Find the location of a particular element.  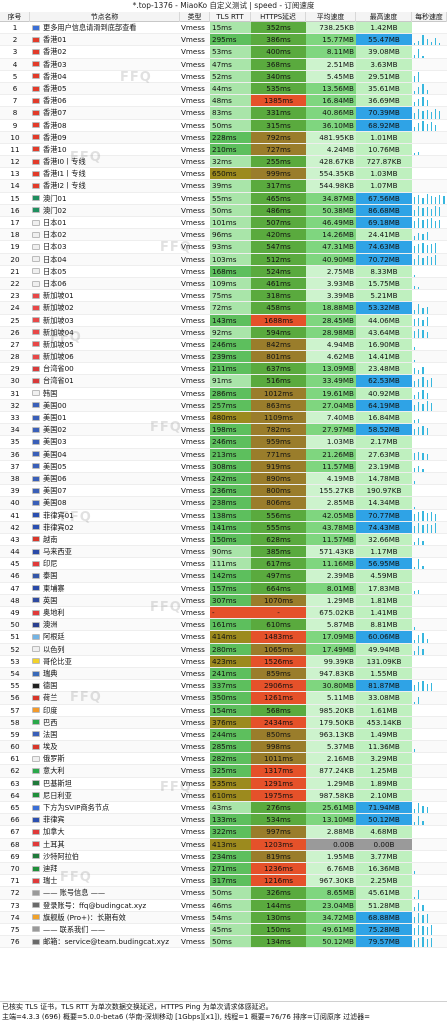

col-header-tls: TLS RTT is located at coordinates (230, 17).